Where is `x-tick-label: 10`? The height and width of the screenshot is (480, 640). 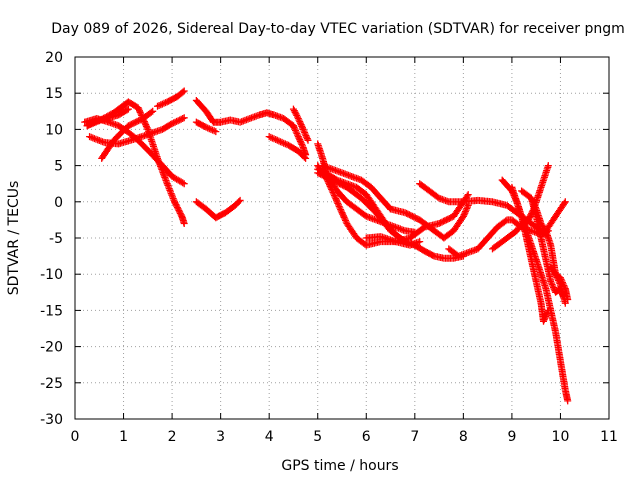
x-tick-label: 10 is located at coordinates (561, 437).